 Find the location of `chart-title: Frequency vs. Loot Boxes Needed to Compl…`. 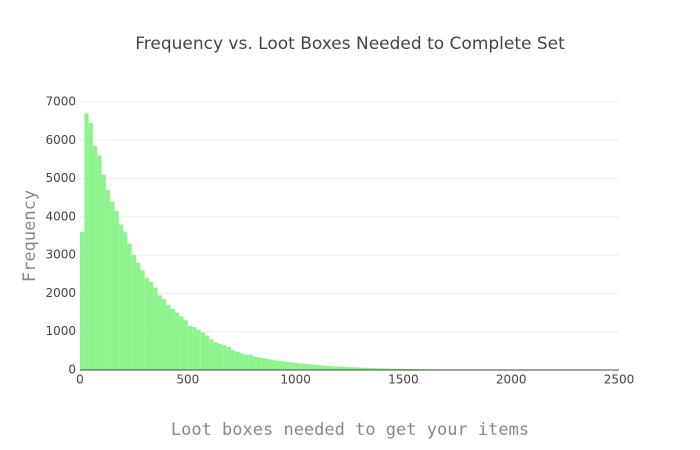

chart-title: Frequency vs. Loot Boxes Needed to Compl… is located at coordinates (350, 44).